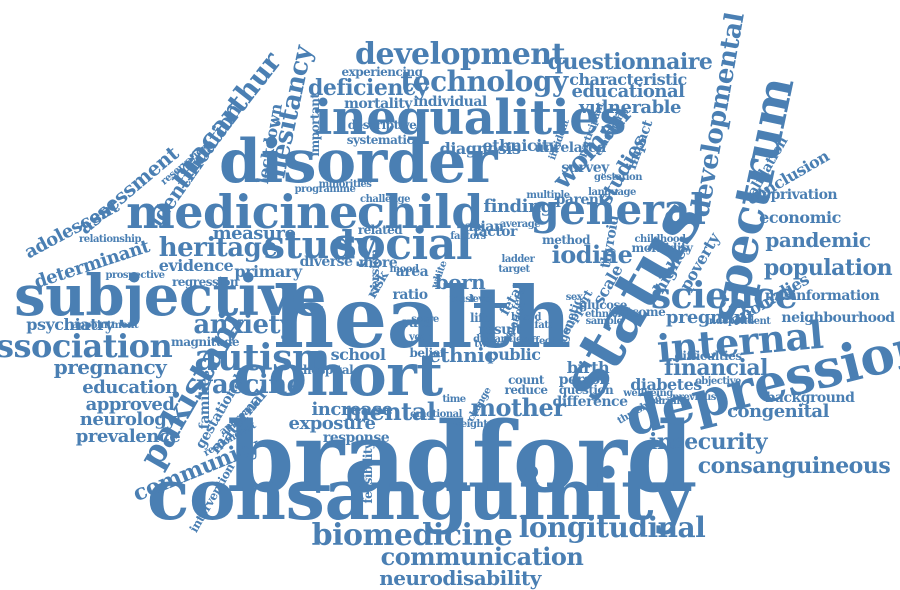 Image resolution: width=900 pixels, height=590 pixels. I want to click on word-time: time, so click(454, 399).